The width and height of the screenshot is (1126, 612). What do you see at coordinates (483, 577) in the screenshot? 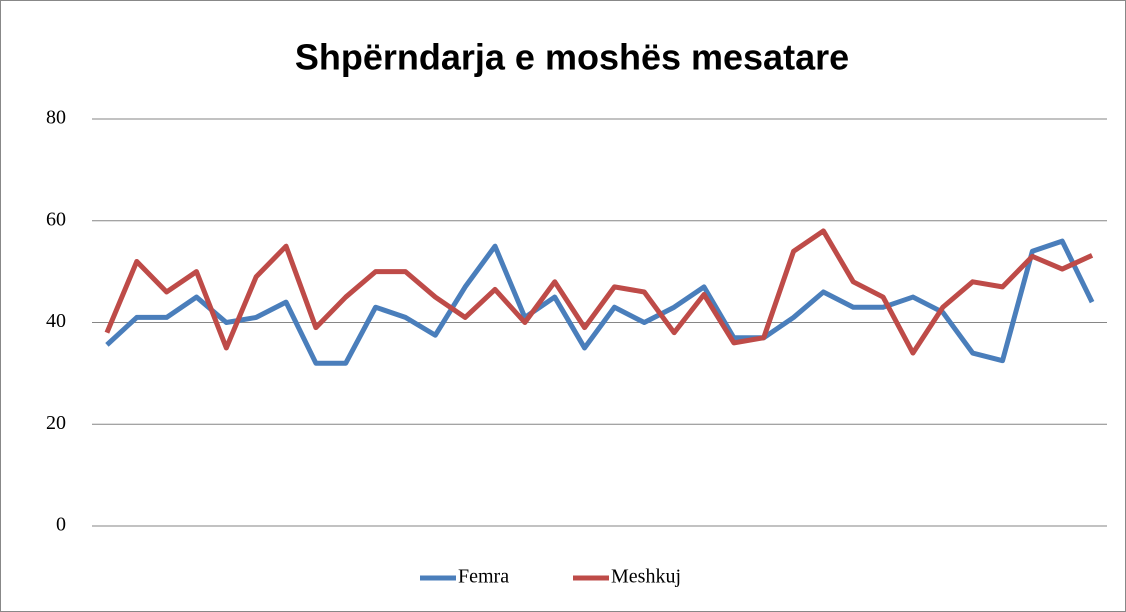
I see `legend-label: Femra` at bounding box center [483, 577].